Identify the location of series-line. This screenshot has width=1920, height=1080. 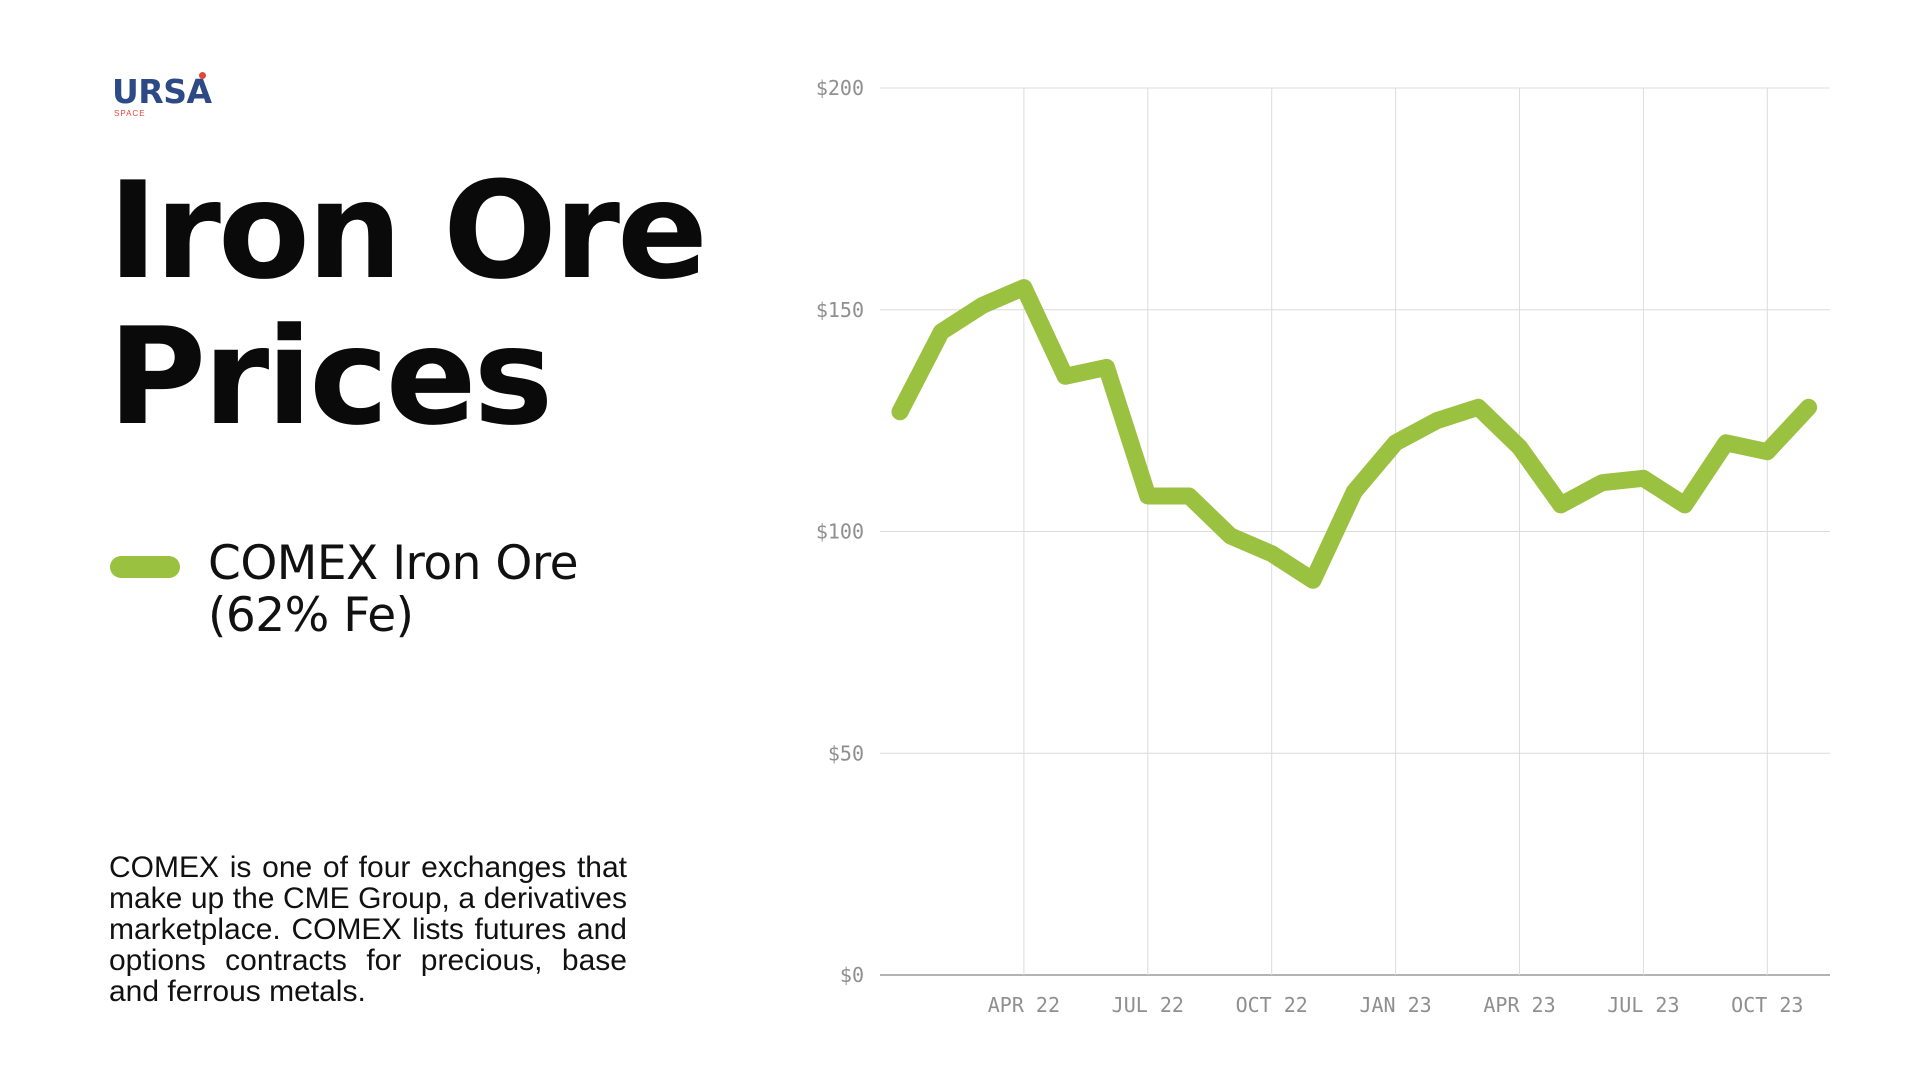
(1354, 434).